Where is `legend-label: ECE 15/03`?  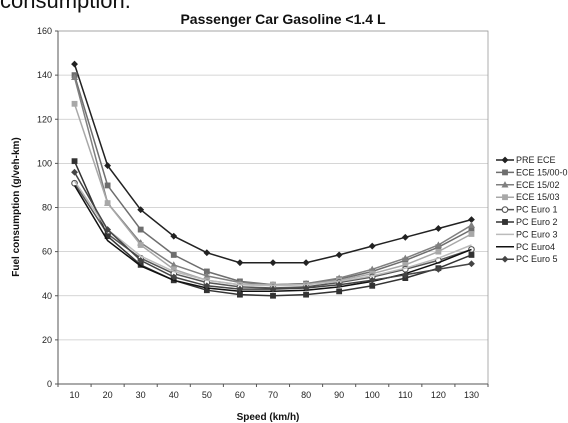 legend-label: ECE 15/03 is located at coordinates (538, 197).